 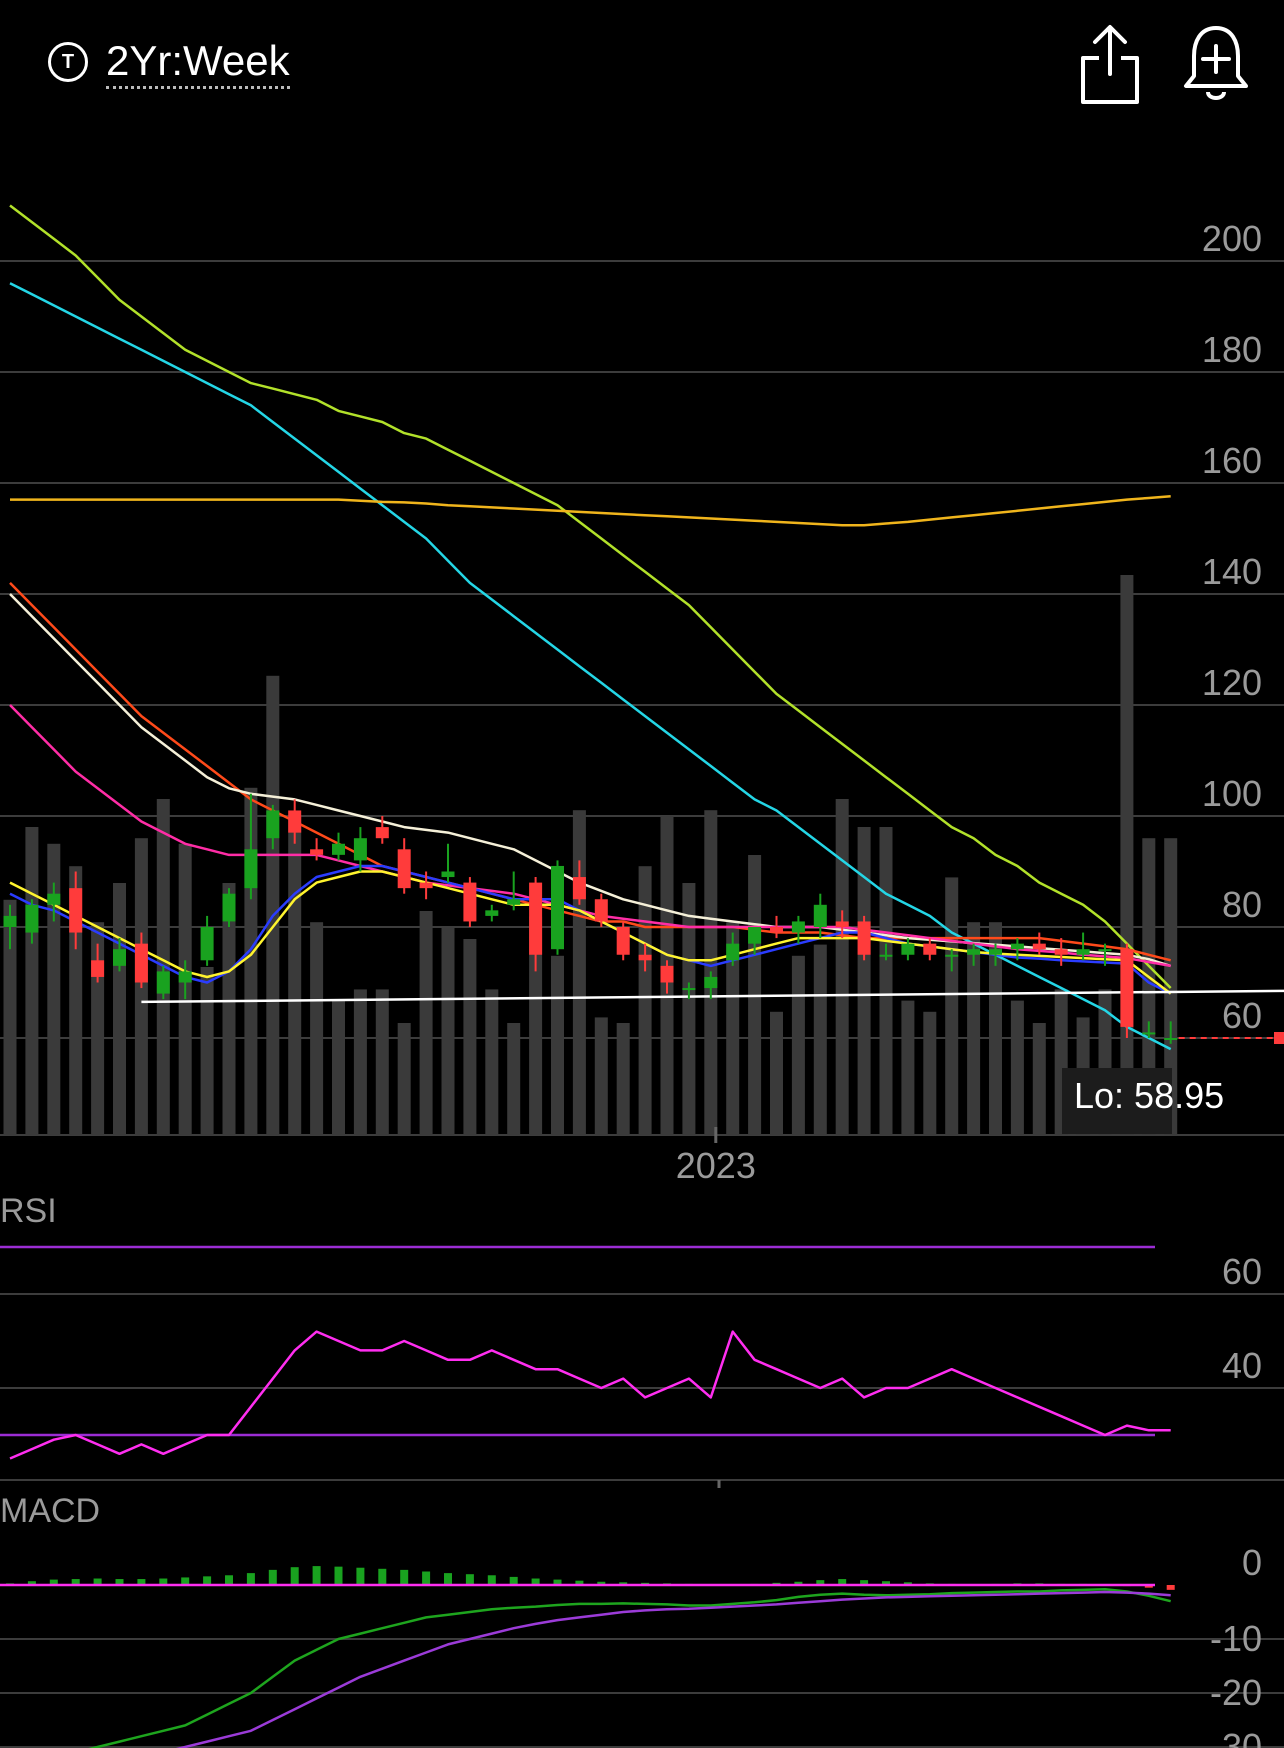 What do you see at coordinates (1236, 1692) in the screenshot?
I see `y-tick-label: -20` at bounding box center [1236, 1692].